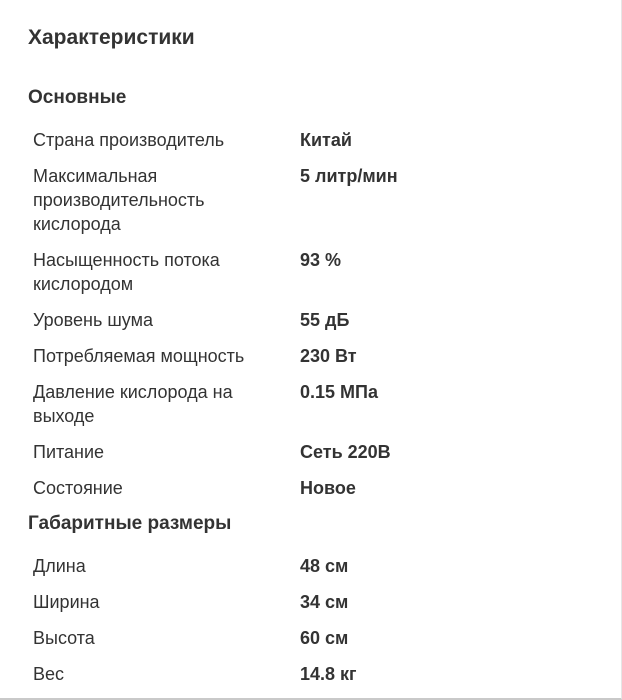 This screenshot has height=700, width=622. I want to click on spec-row: Длина 48 см, so click(315, 566).